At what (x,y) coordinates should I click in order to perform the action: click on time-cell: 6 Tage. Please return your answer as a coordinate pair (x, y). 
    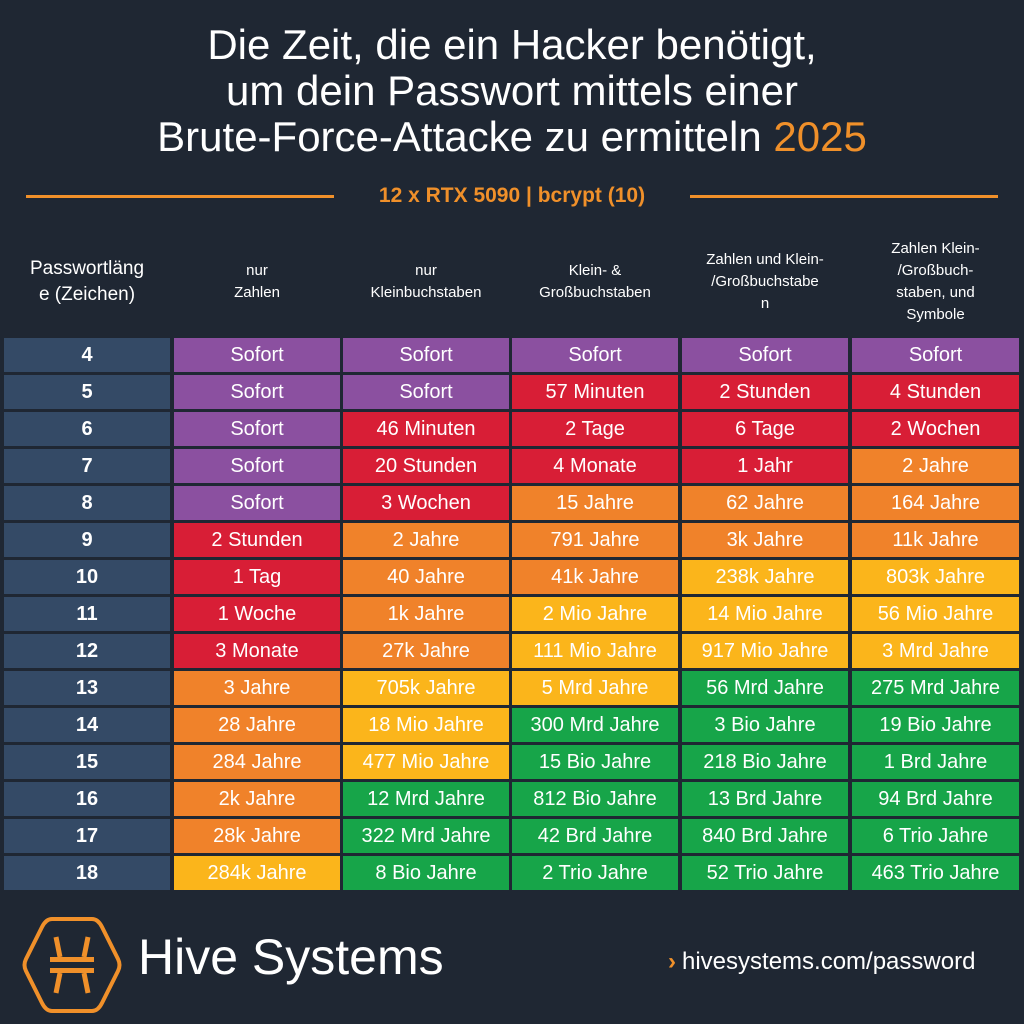
    Looking at the image, I should click on (765, 429).